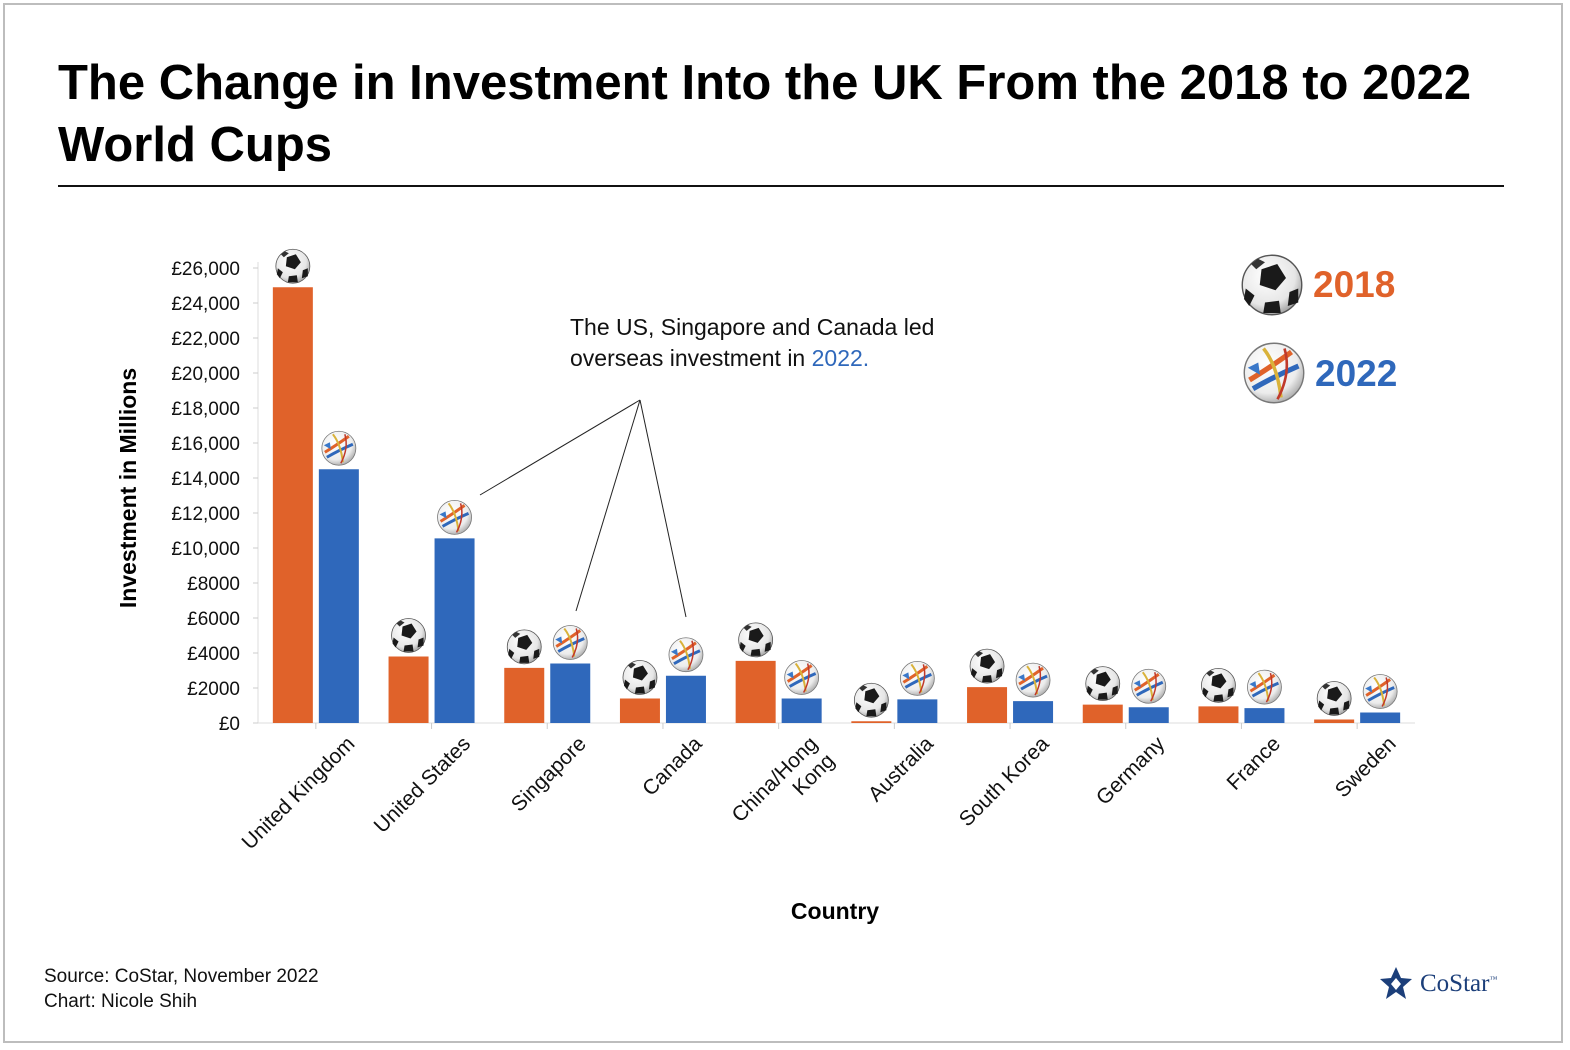 The height and width of the screenshot is (1050, 1570). I want to click on x-tick-label: Canada, so click(672, 766).